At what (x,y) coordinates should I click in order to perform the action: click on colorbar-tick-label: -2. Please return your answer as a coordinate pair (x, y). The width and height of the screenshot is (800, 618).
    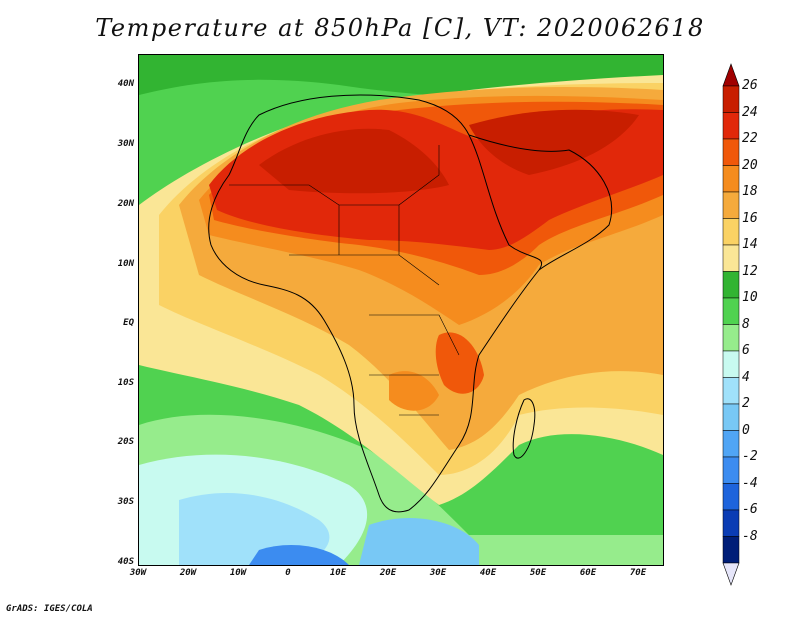
    Looking at the image, I should click on (750, 456).